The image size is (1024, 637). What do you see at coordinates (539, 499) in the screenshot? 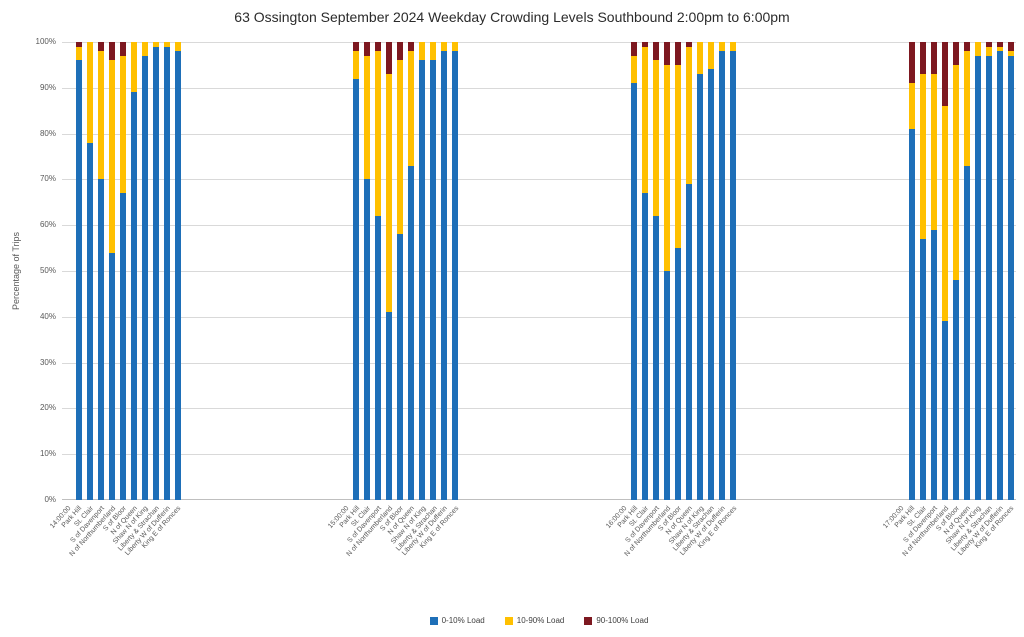
I see `x-axis-line` at bounding box center [539, 499].